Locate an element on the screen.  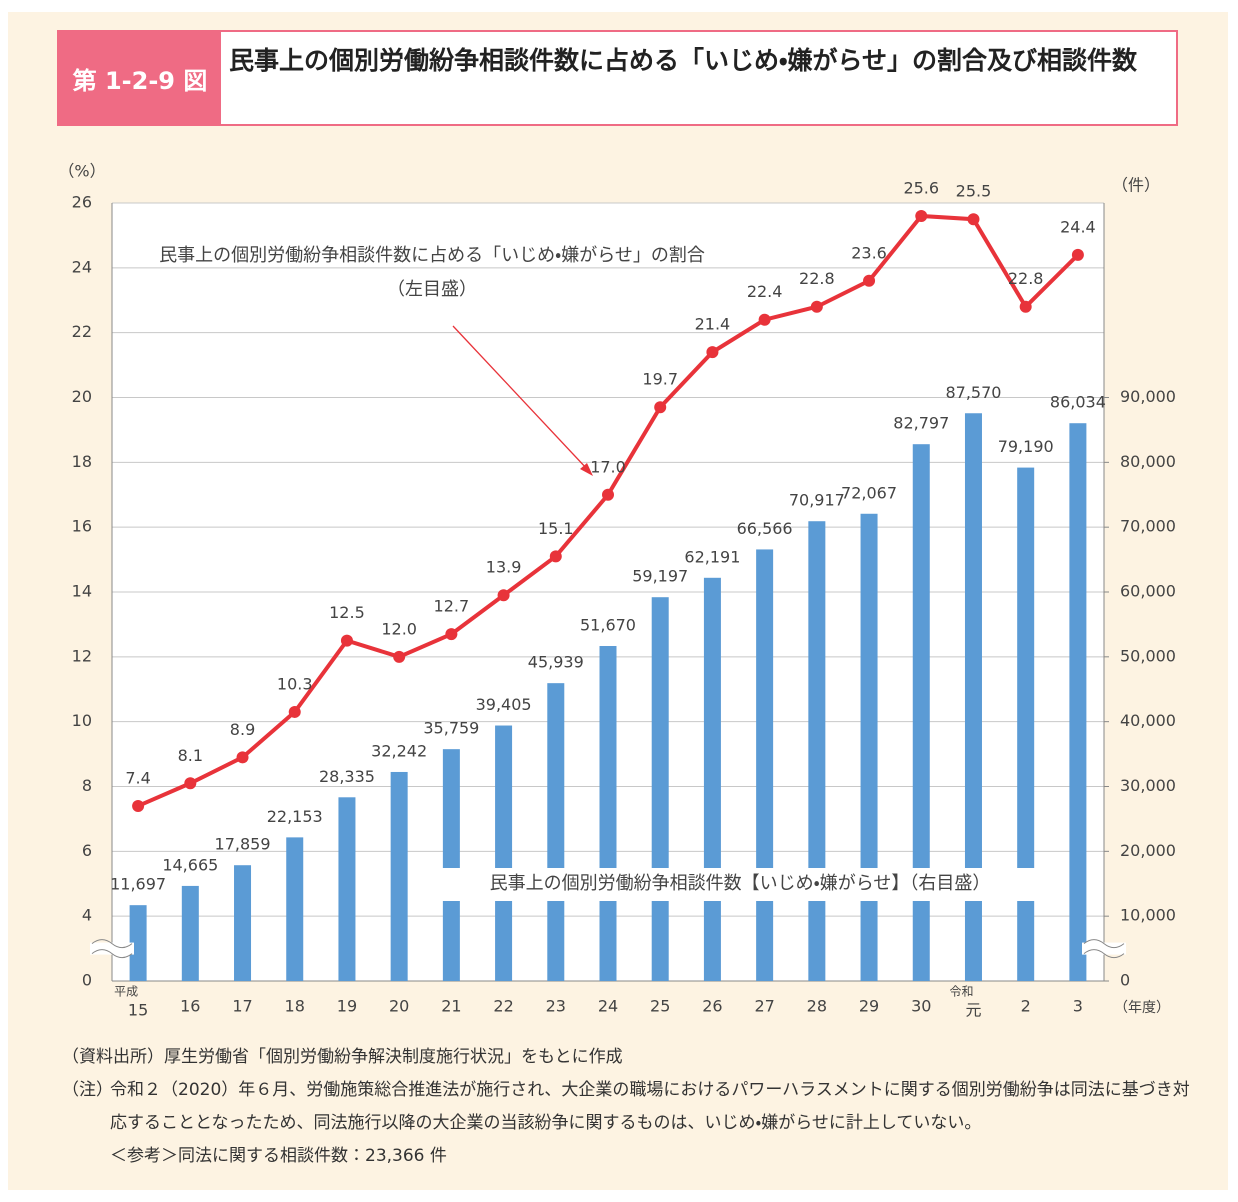
bar-value-label: 59,197 is located at coordinates (660, 576).